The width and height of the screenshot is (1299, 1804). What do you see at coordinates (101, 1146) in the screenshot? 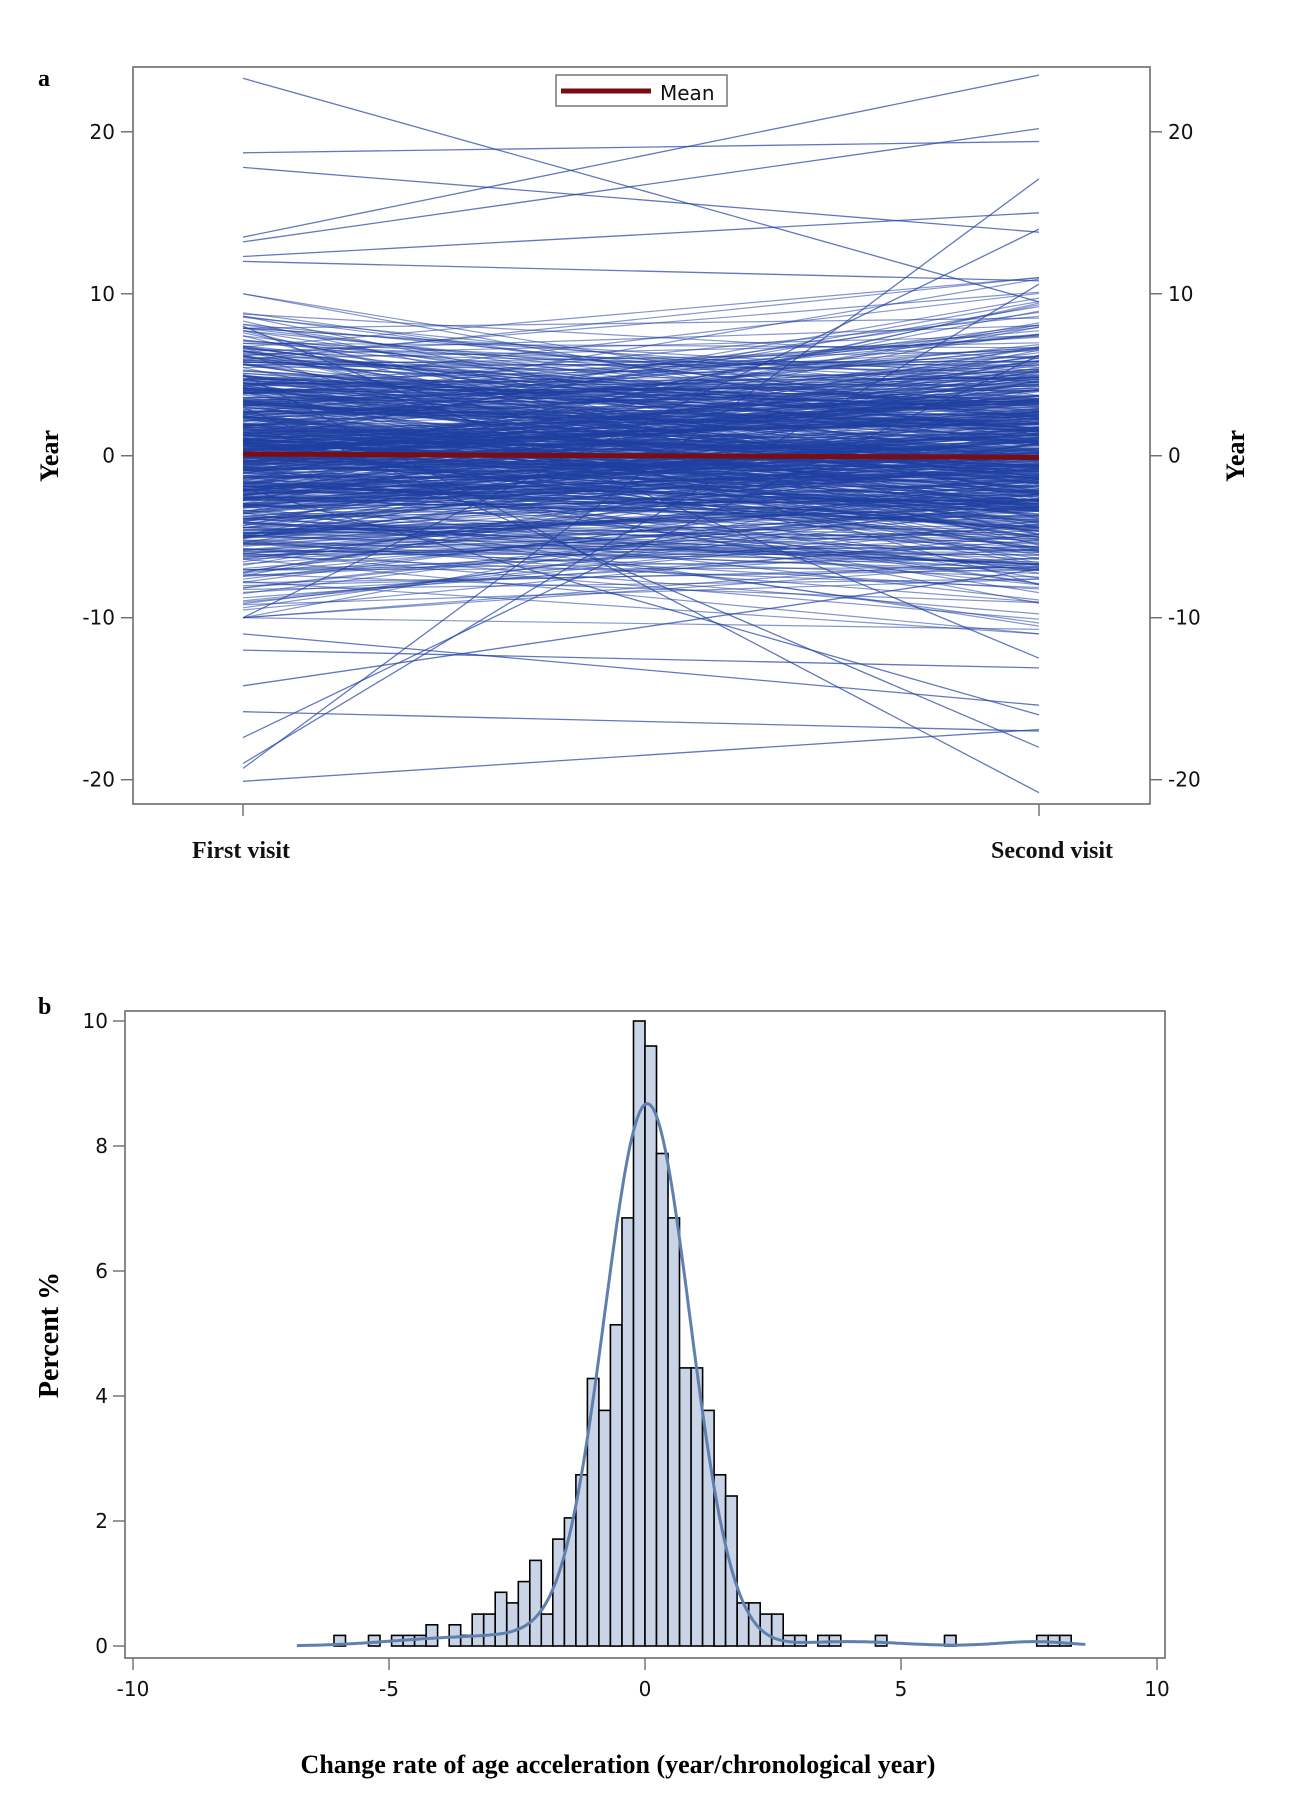
I see `y-tick-label: 8` at bounding box center [101, 1146].